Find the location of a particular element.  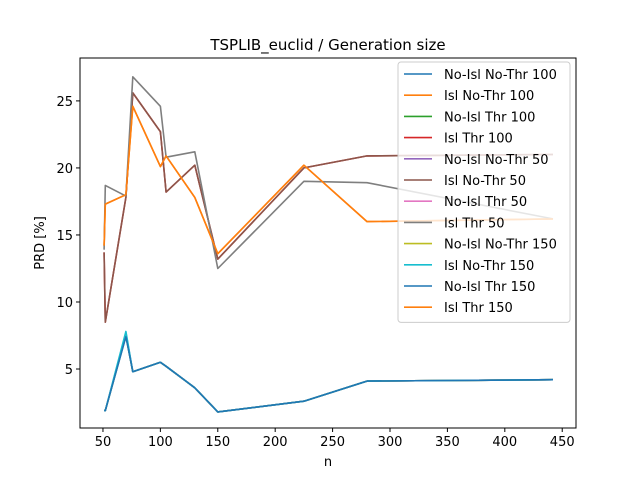

y-axis: 5 10 15 20 25 is located at coordinates (68, 236).